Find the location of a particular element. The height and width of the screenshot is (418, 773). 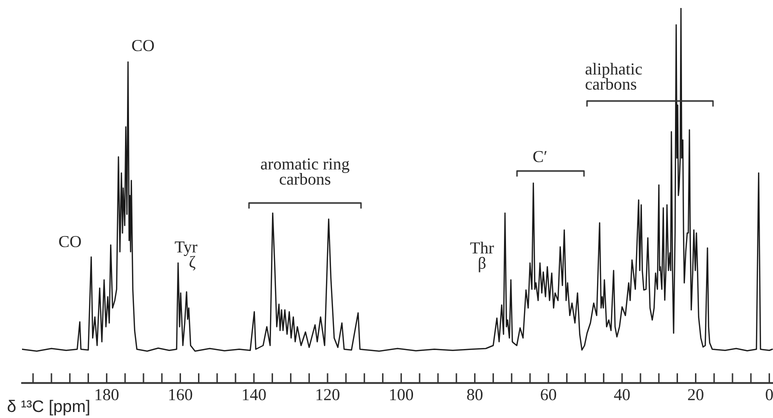

x-axis-title: δ ¹³C [ppm] is located at coordinates (49, 408).